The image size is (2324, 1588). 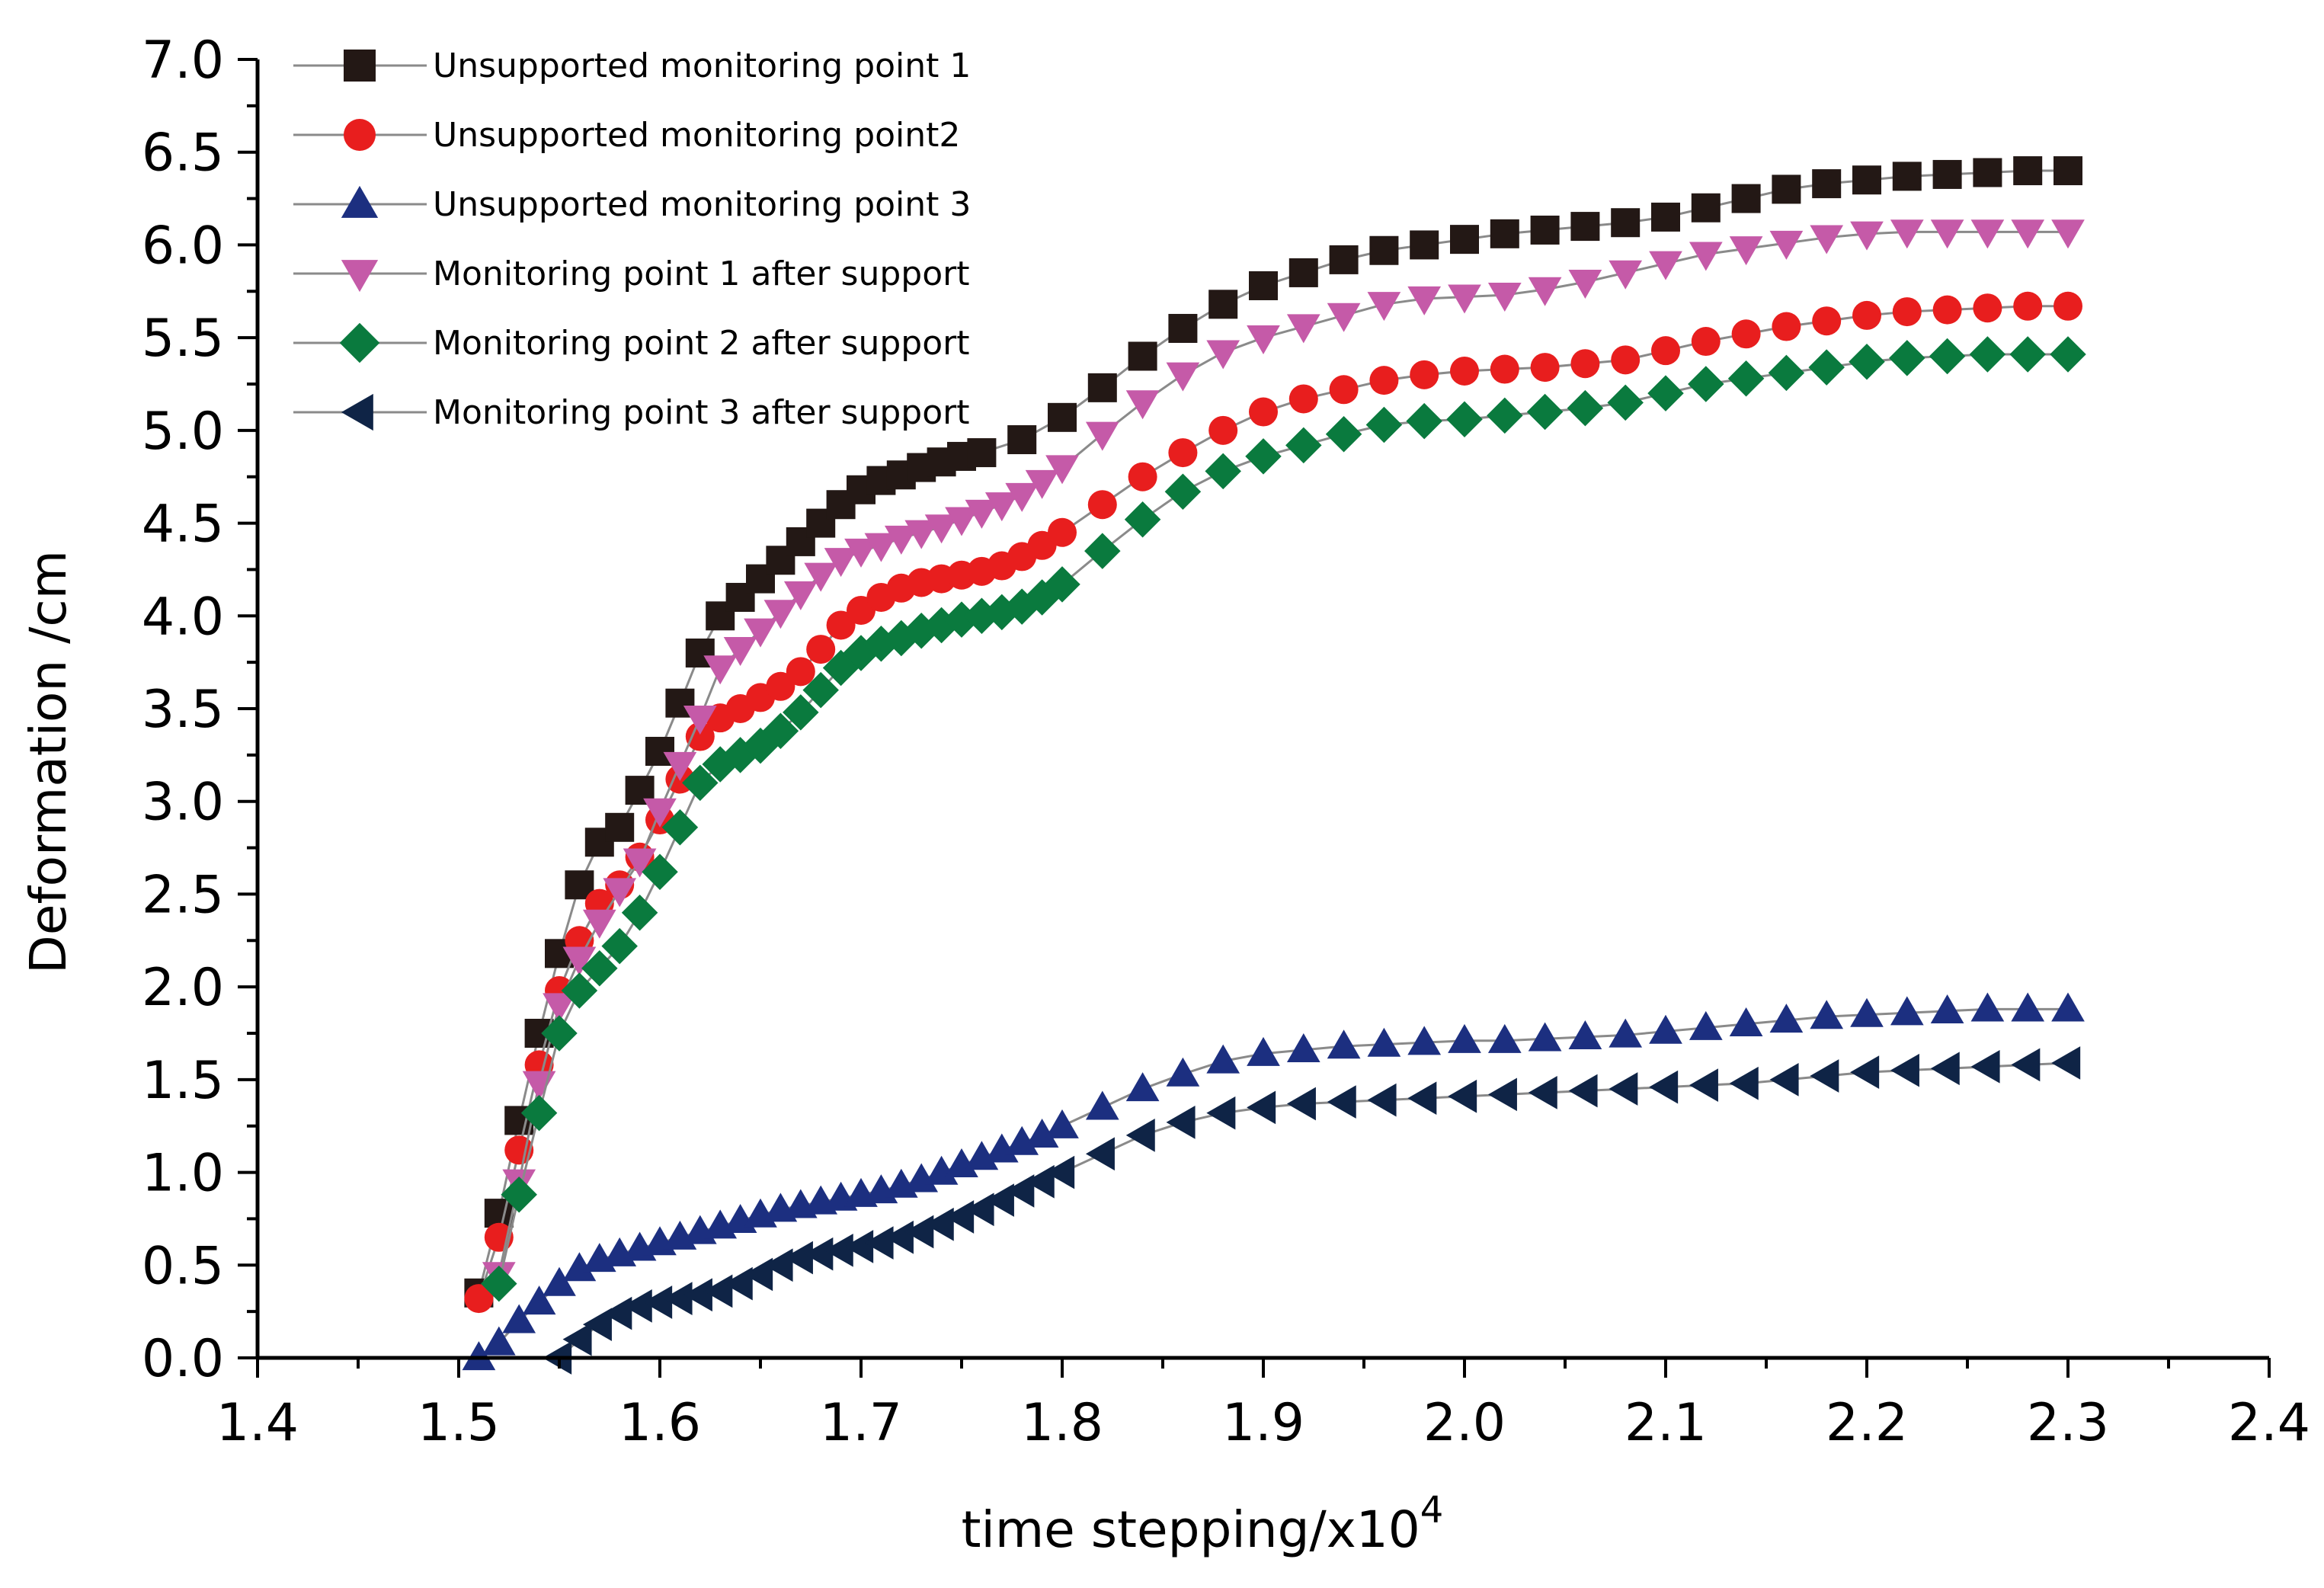 I want to click on y-tick-label: 3.5, so click(x=183, y=710).